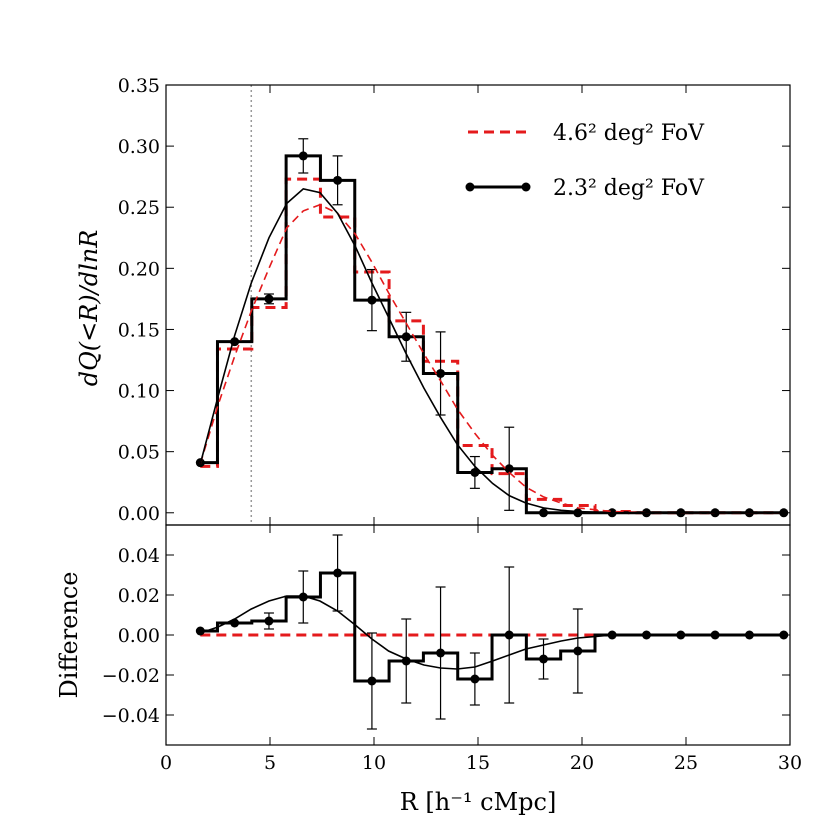 This screenshot has width=830, height=830. Describe the element at coordinates (582, 763) in the screenshot. I see `x-tick-label: 20` at that location.